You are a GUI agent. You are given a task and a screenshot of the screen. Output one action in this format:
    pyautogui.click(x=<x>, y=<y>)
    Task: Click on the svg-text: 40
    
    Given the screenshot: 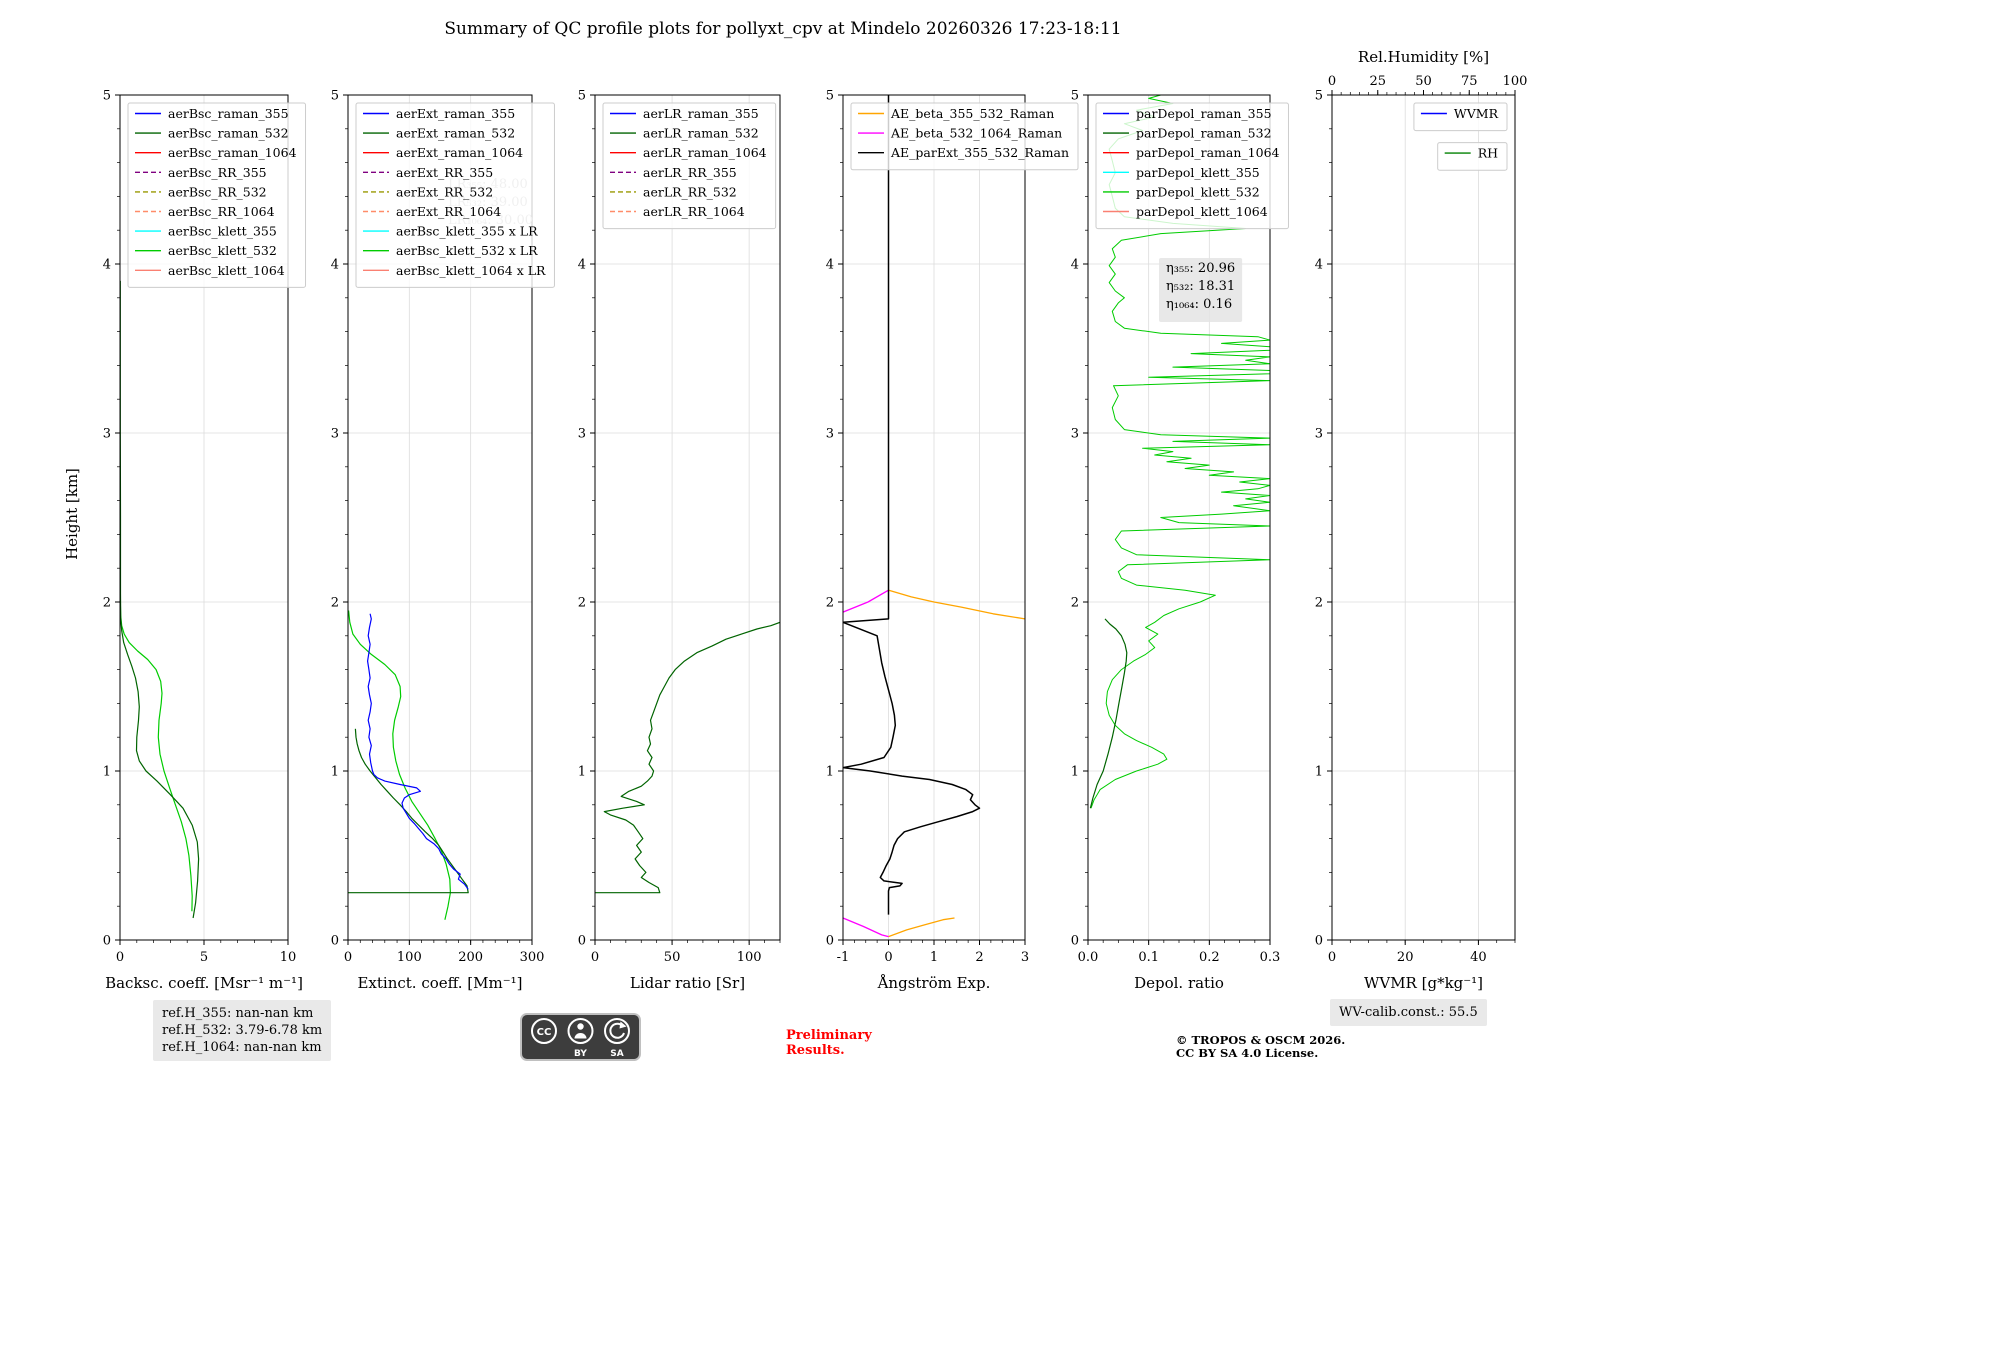 What is the action you would take?
    pyautogui.click(x=1478, y=957)
    